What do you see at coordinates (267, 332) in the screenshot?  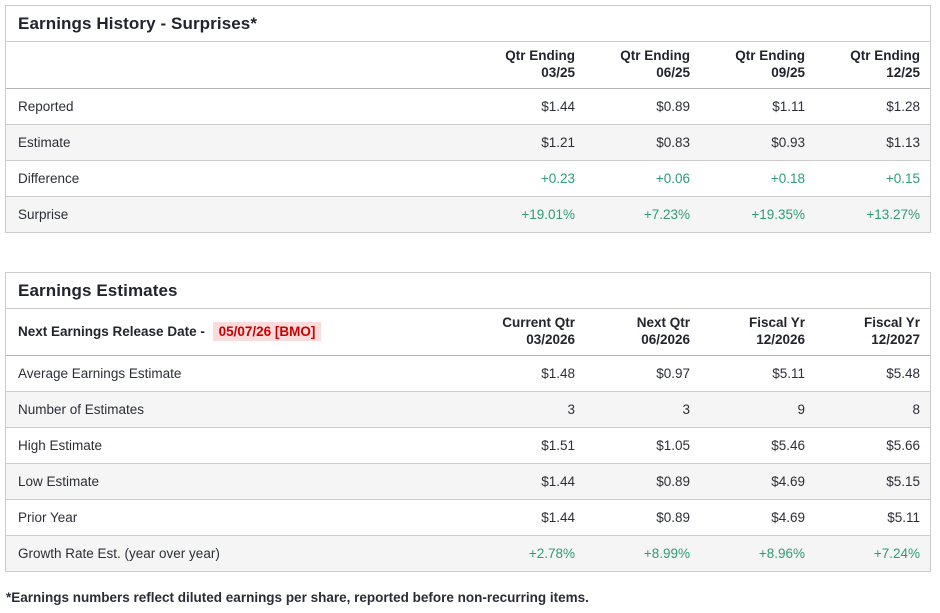 I see `release-date-badge: 05/07/26 [BMO]` at bounding box center [267, 332].